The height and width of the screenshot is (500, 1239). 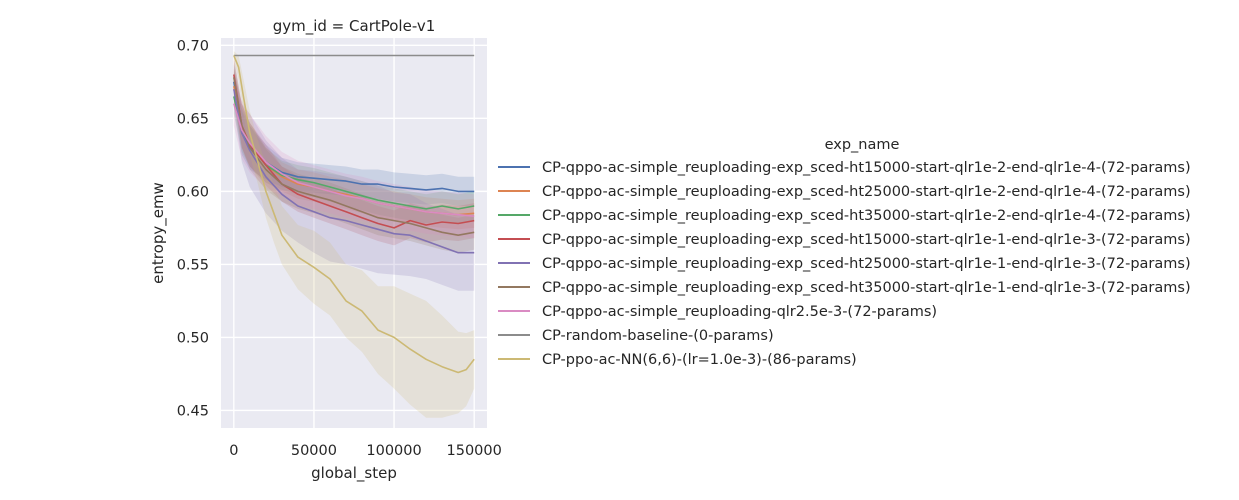 I want to click on y-tick-label: 0.70, so click(x=193, y=46).